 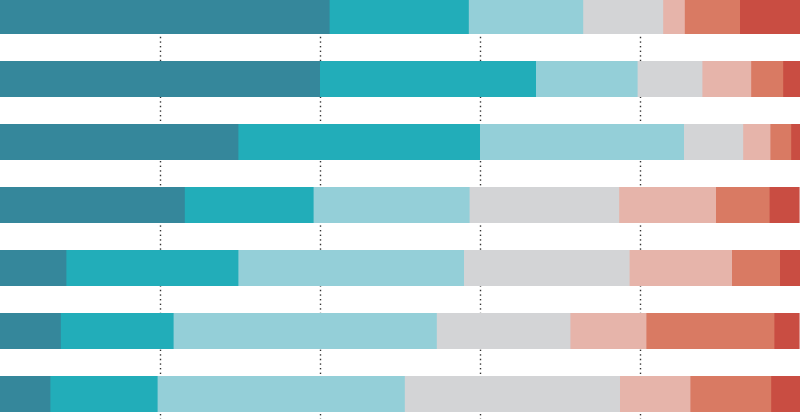 I want to click on bar-segment-row1-series3, so click(x=526, y=17).